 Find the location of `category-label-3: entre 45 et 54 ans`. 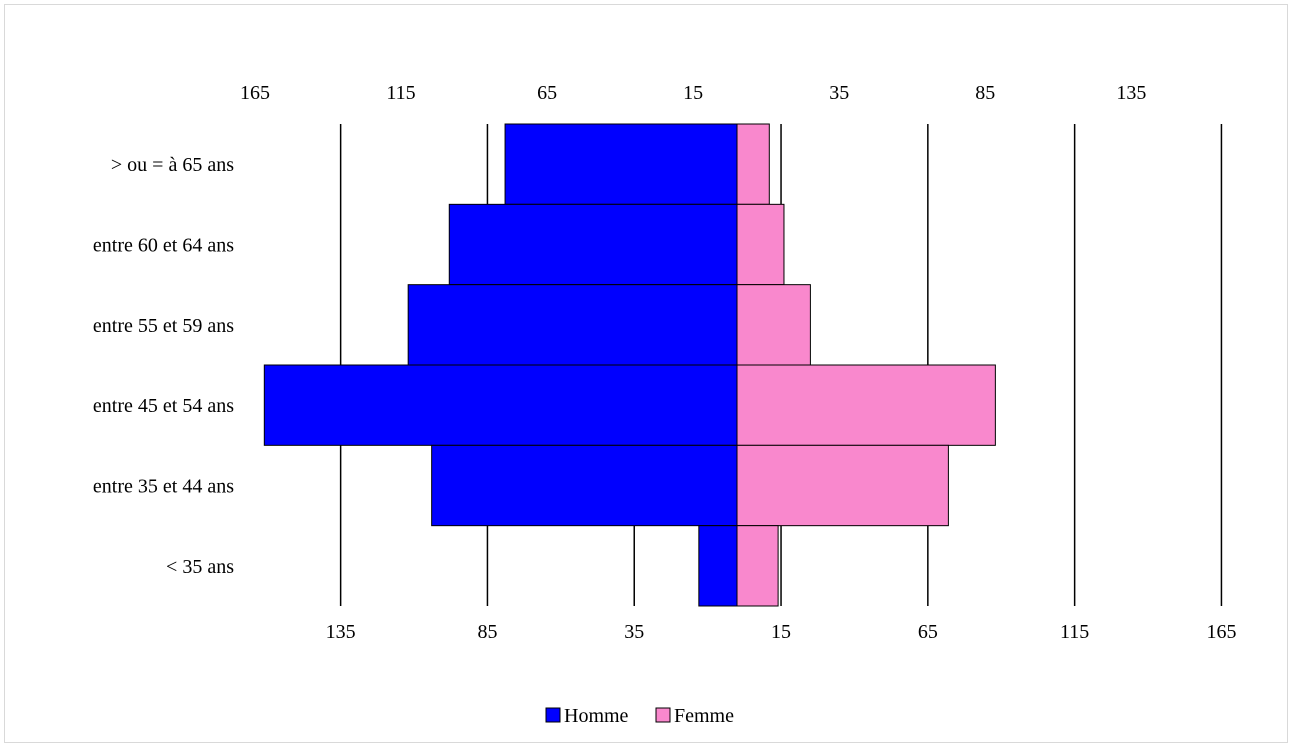

category-label-3: entre 45 et 54 ans is located at coordinates (163, 406).